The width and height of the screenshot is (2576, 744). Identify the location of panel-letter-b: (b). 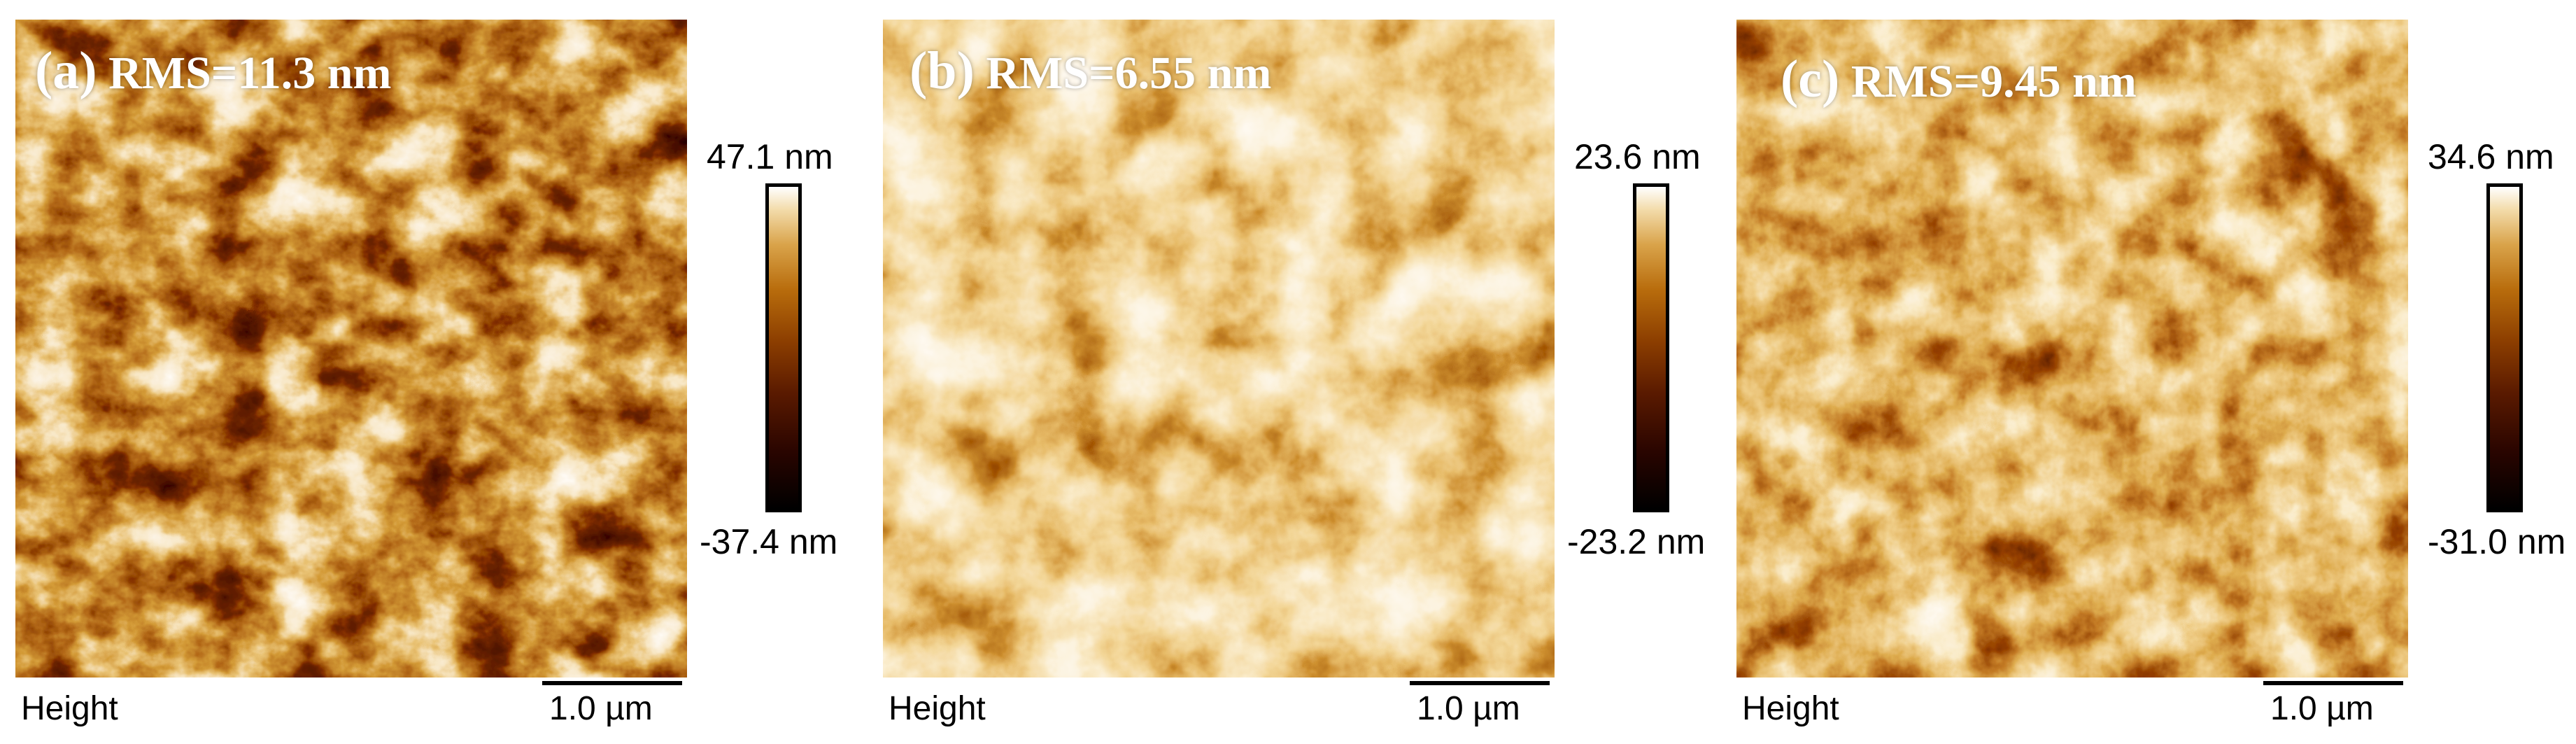
(942, 70).